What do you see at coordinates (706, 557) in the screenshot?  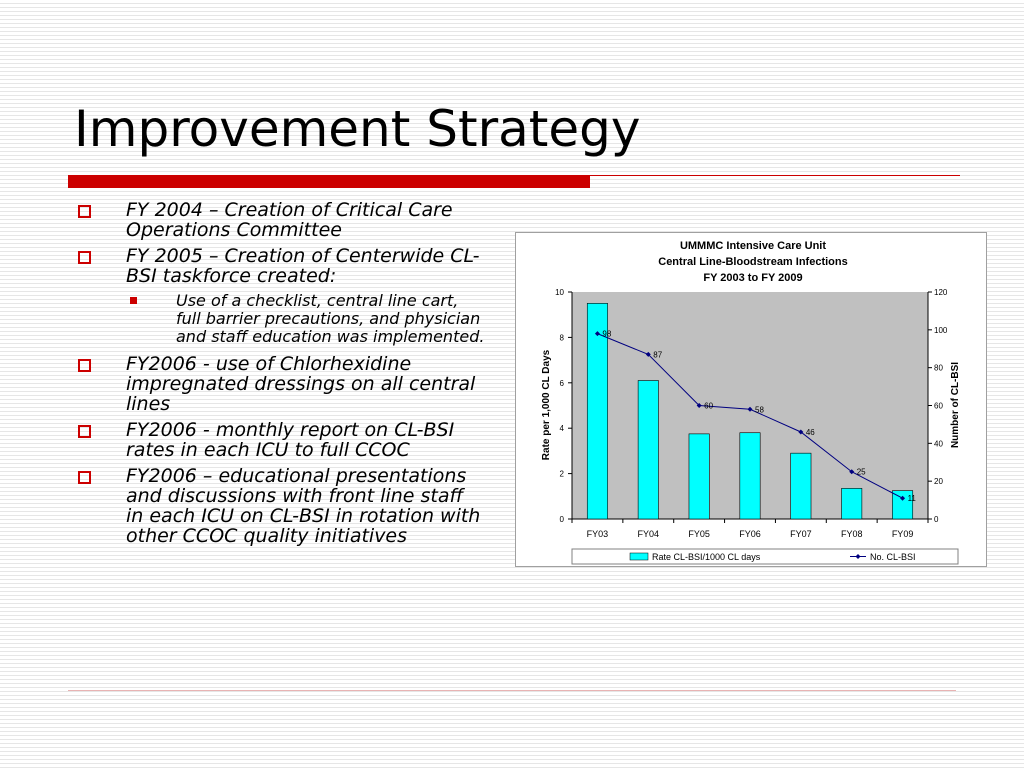 I see `legend-label-rate: Rate CL-BSI/1000 CL days` at bounding box center [706, 557].